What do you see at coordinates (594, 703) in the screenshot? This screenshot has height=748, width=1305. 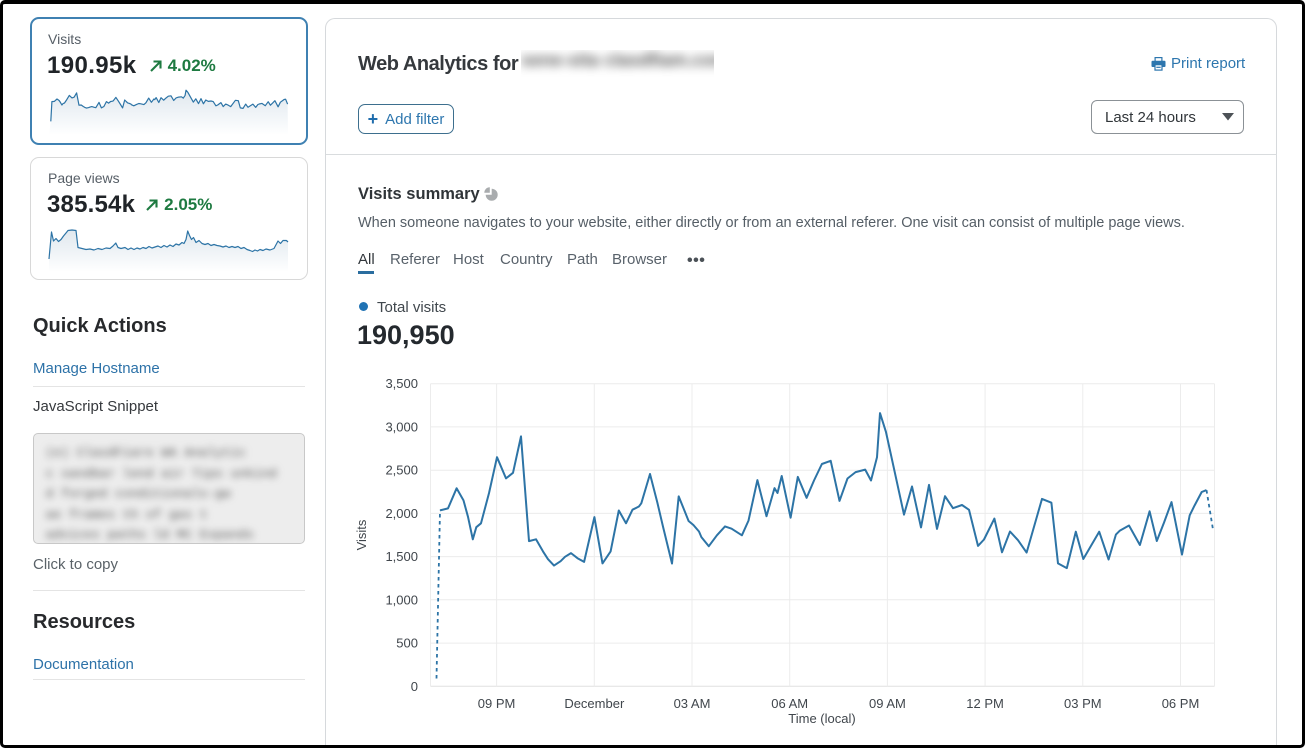 I see `svg-text: December` at bounding box center [594, 703].